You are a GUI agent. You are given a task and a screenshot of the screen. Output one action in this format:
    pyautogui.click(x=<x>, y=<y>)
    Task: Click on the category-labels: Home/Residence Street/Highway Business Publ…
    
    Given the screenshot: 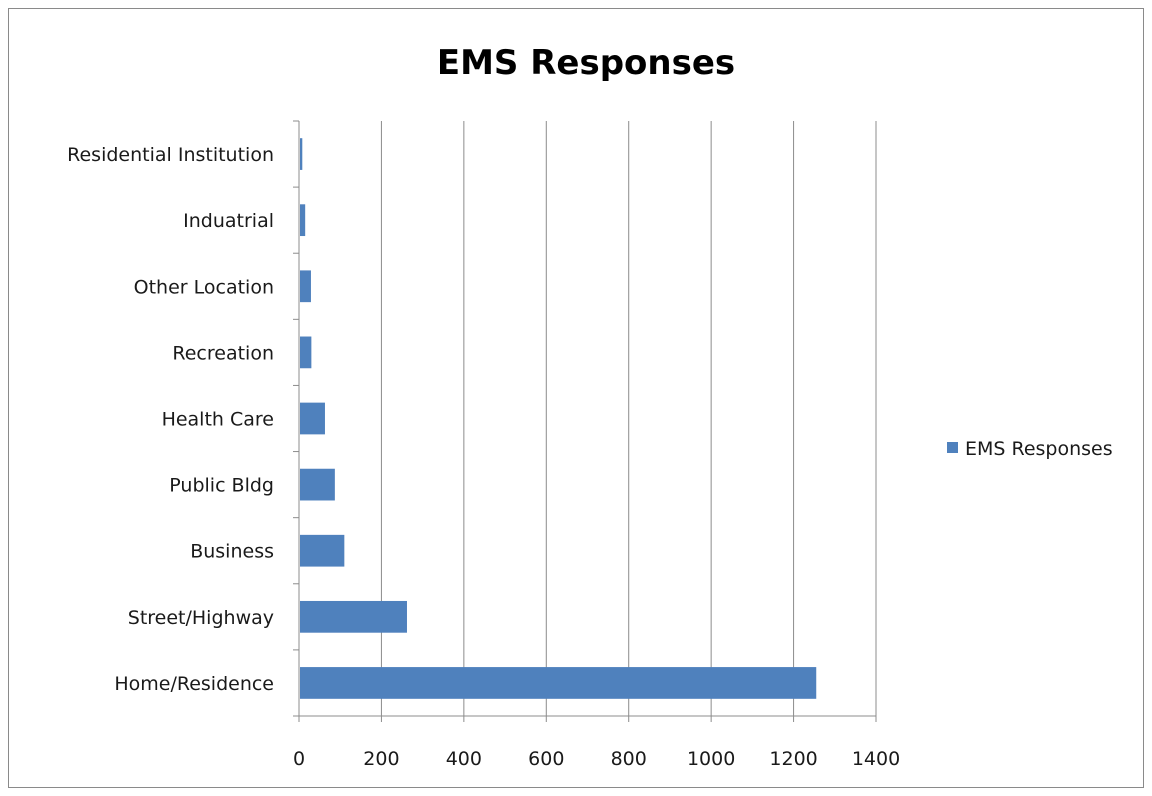 What is the action you would take?
    pyautogui.click(x=170, y=419)
    